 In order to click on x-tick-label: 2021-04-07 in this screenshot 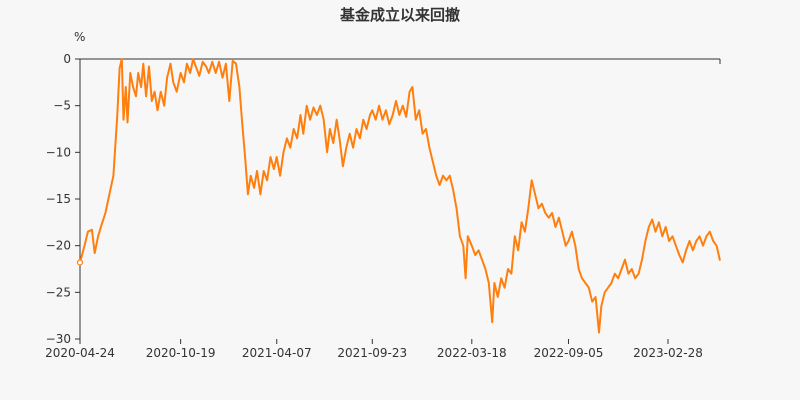, I will do `click(277, 353)`.